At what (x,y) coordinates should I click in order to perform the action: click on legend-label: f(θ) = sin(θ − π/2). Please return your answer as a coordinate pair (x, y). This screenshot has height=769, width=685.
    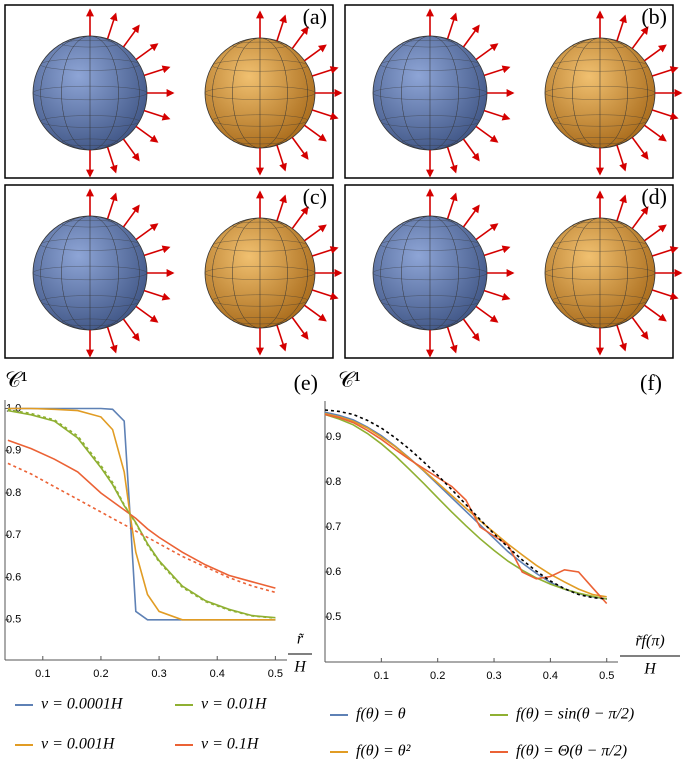
    Looking at the image, I should click on (575, 714).